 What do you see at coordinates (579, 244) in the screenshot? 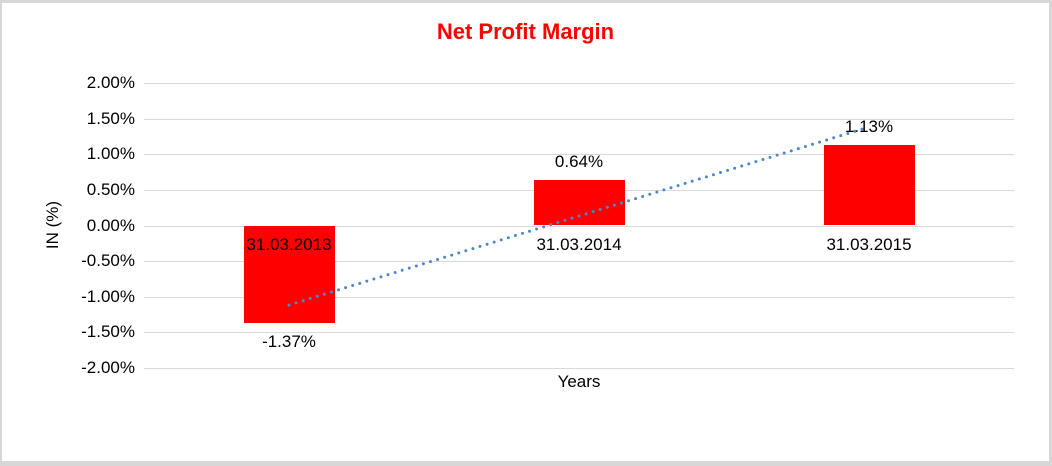
I see `category-label: 31.03.2014` at bounding box center [579, 244].